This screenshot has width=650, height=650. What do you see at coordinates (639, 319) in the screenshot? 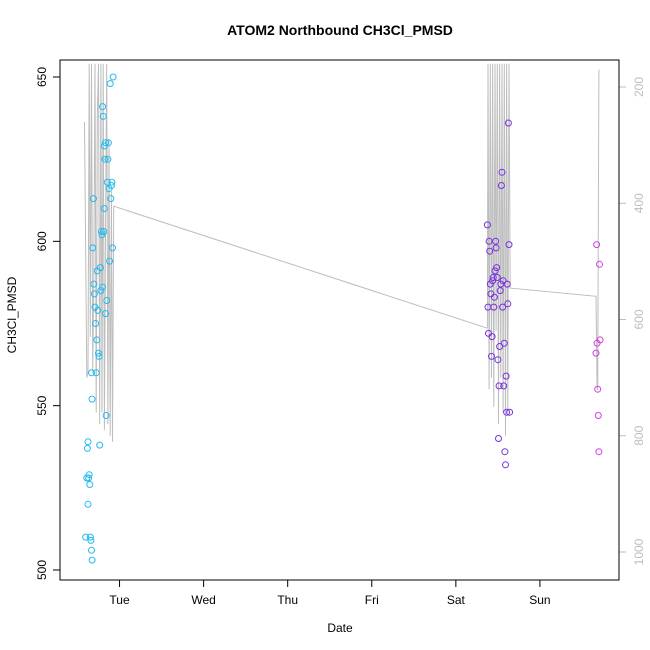
I see `secondary-y-tick-label: 600` at bounding box center [639, 319].